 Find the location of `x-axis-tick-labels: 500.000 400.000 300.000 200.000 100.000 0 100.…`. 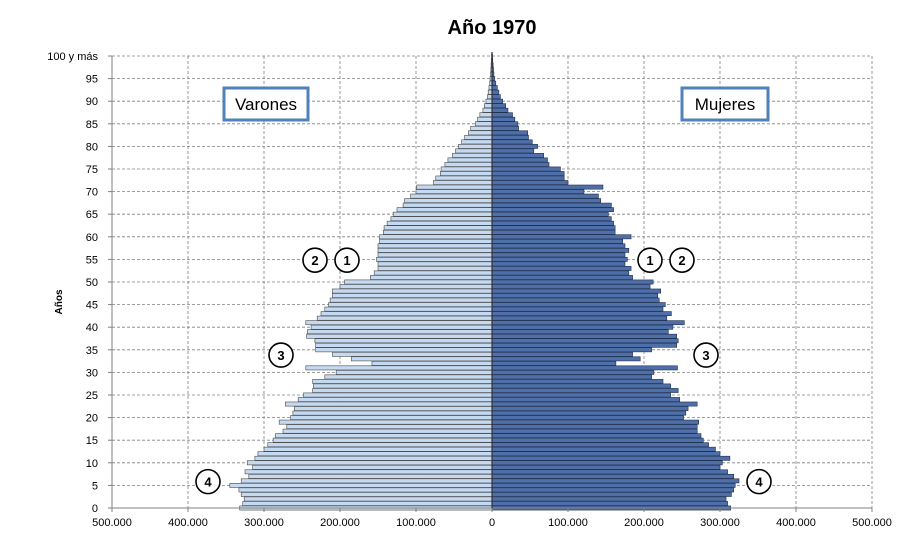

x-axis-tick-labels: 500.000 400.000 300.000 200.000 100.000 0 100.… is located at coordinates (492, 523).